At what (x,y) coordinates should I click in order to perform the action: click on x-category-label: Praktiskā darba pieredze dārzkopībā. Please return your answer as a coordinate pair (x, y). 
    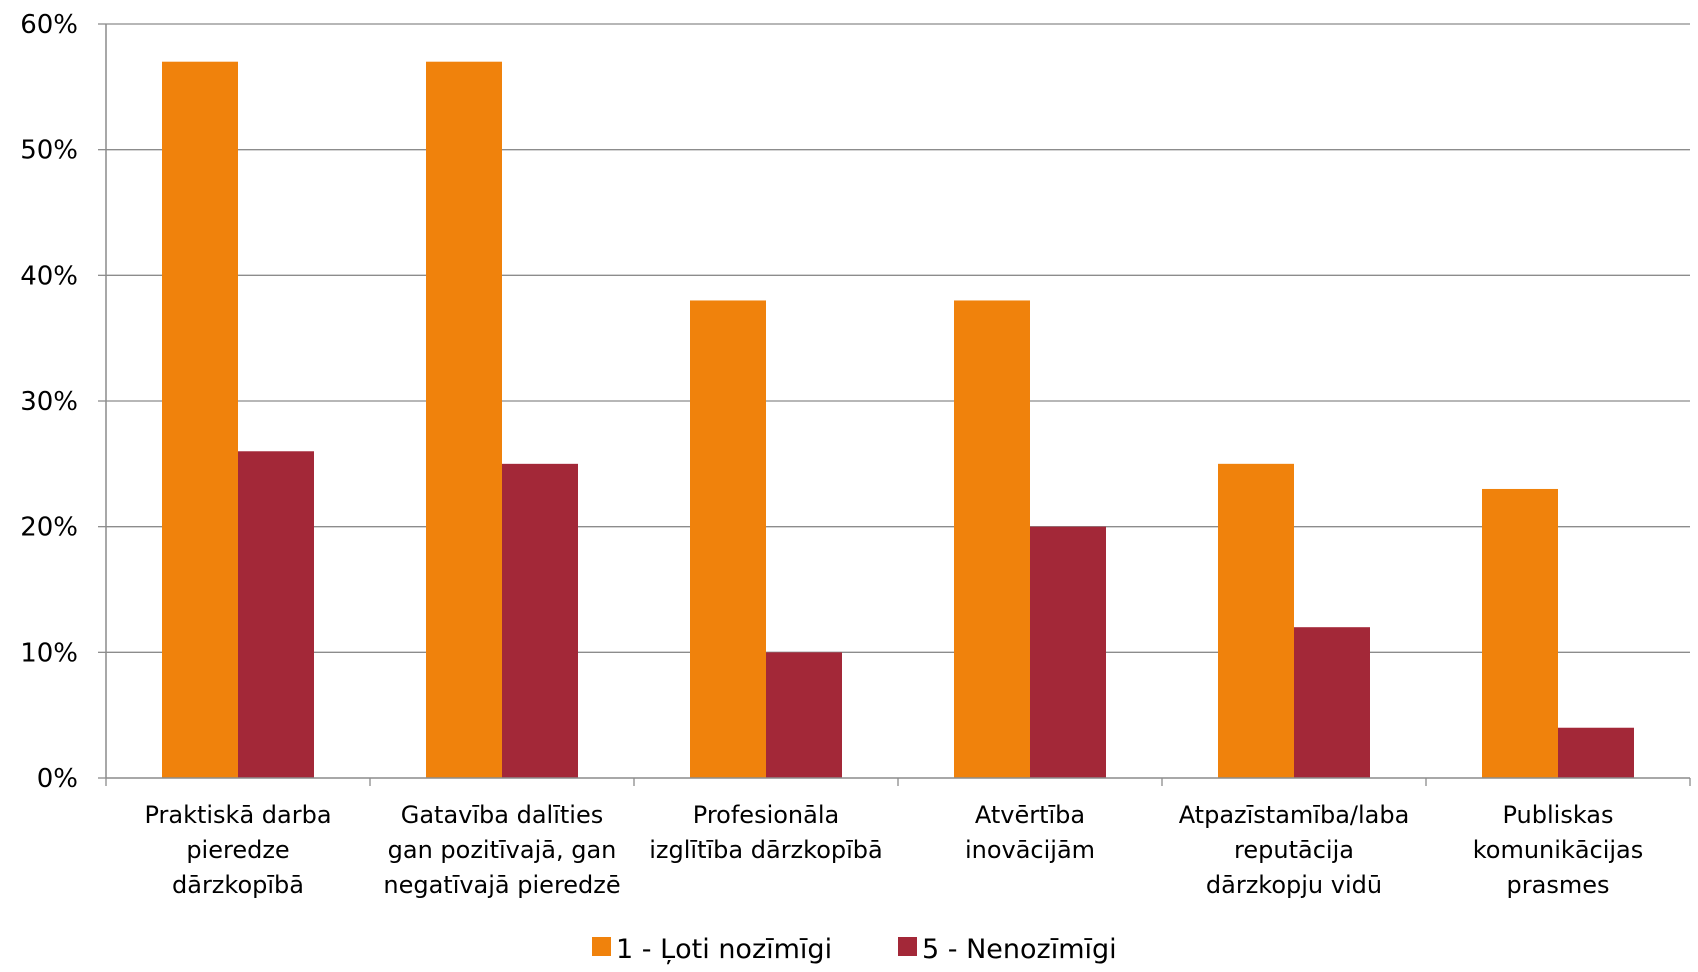
    Looking at the image, I should click on (237, 850).